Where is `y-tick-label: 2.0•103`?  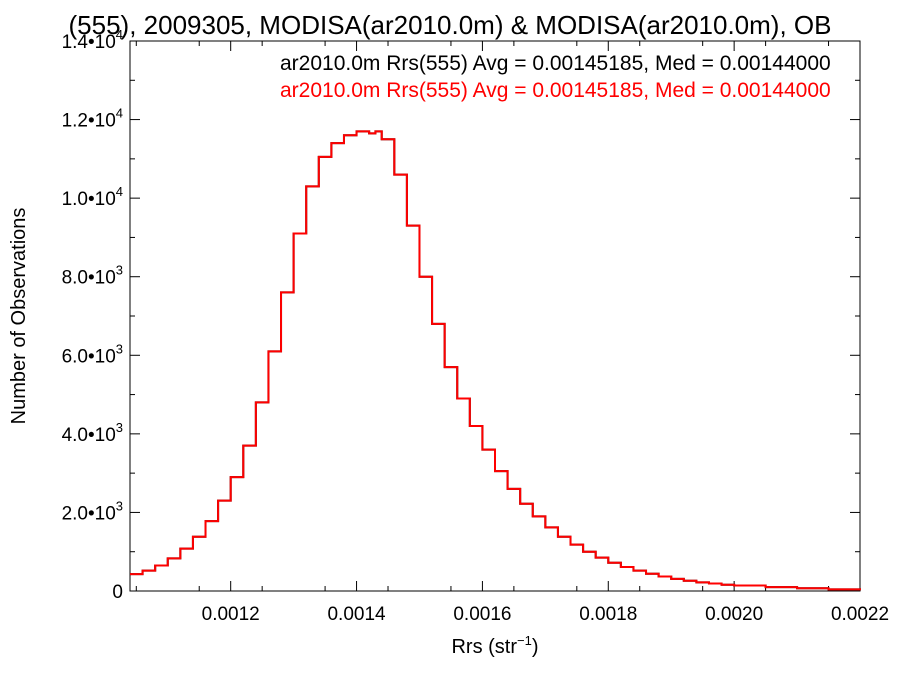
y-tick-label: 2.0•103 is located at coordinates (92, 511).